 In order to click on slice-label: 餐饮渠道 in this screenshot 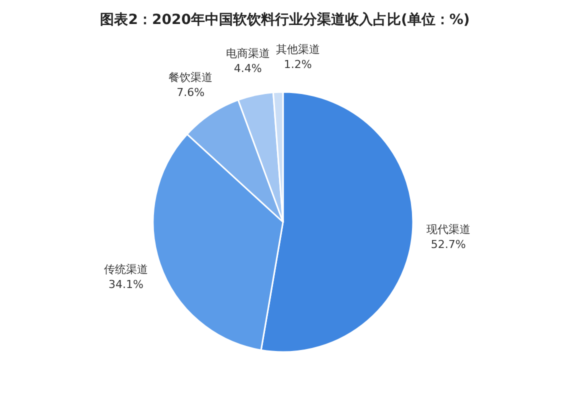, I will do `click(190, 77)`.